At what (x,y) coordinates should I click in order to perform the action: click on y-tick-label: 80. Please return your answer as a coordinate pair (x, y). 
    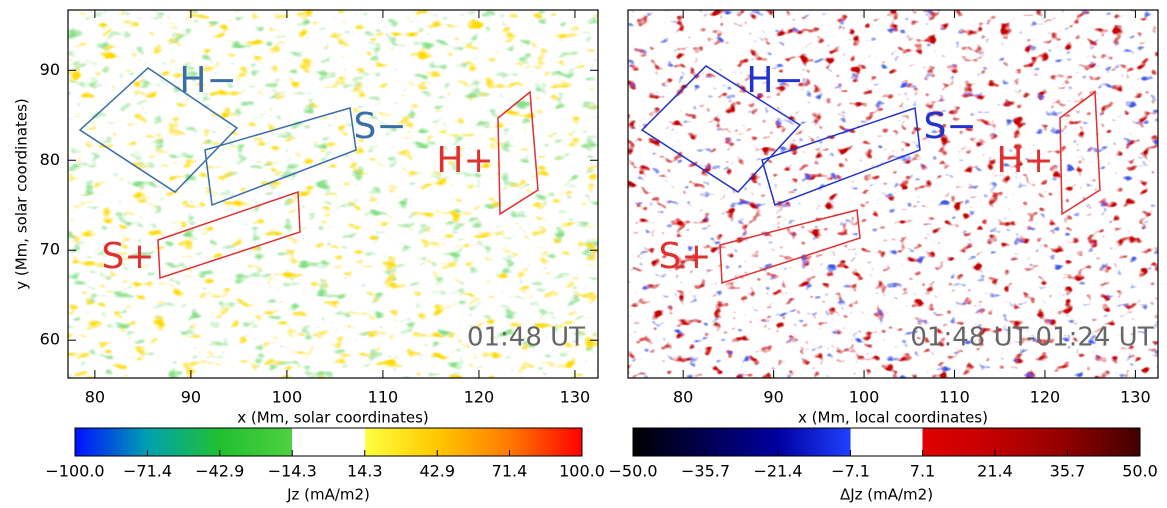
    Looking at the image, I should click on (50, 159).